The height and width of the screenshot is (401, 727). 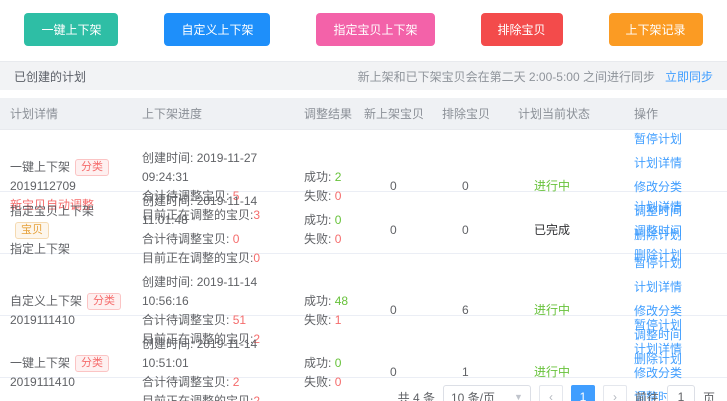 I want to click on chevron-right-icon: ›, so click(x=614, y=395).